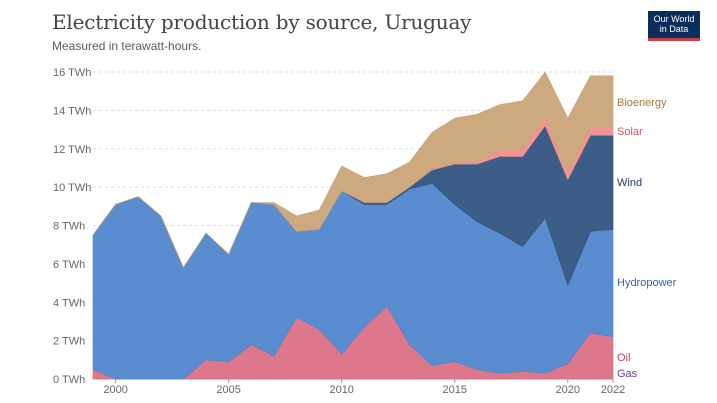  What do you see at coordinates (115, 390) in the screenshot?
I see `x-tick-label: 2000` at bounding box center [115, 390].